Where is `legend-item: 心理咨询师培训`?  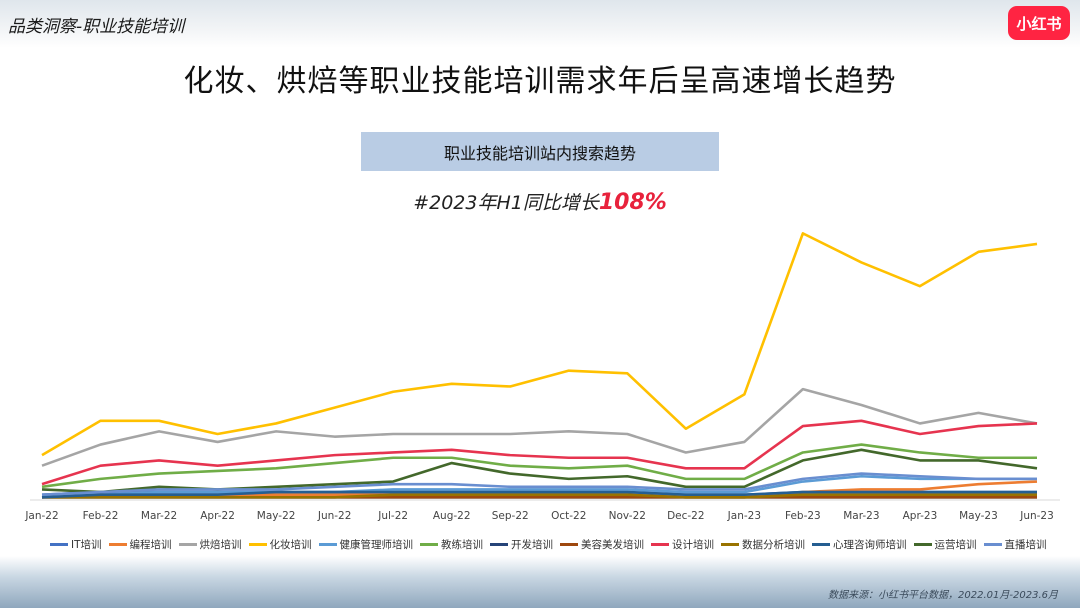
legend-item: 心理咨询师培训 is located at coordinates (859, 544).